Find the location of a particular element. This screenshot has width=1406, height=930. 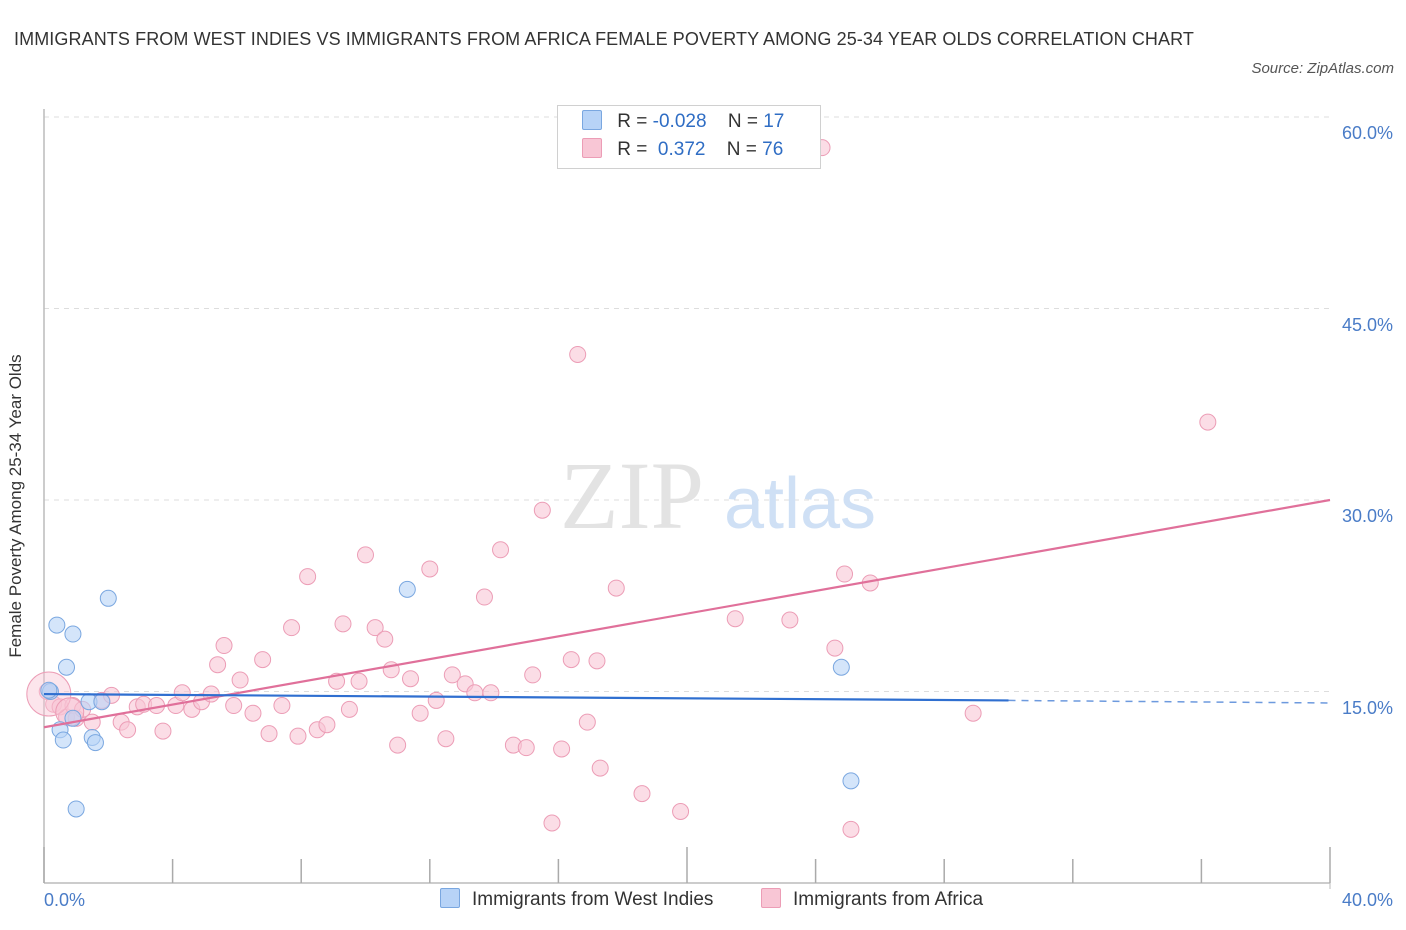

bottom-legend-swatch-west-indies is located at coordinates (450, 898).